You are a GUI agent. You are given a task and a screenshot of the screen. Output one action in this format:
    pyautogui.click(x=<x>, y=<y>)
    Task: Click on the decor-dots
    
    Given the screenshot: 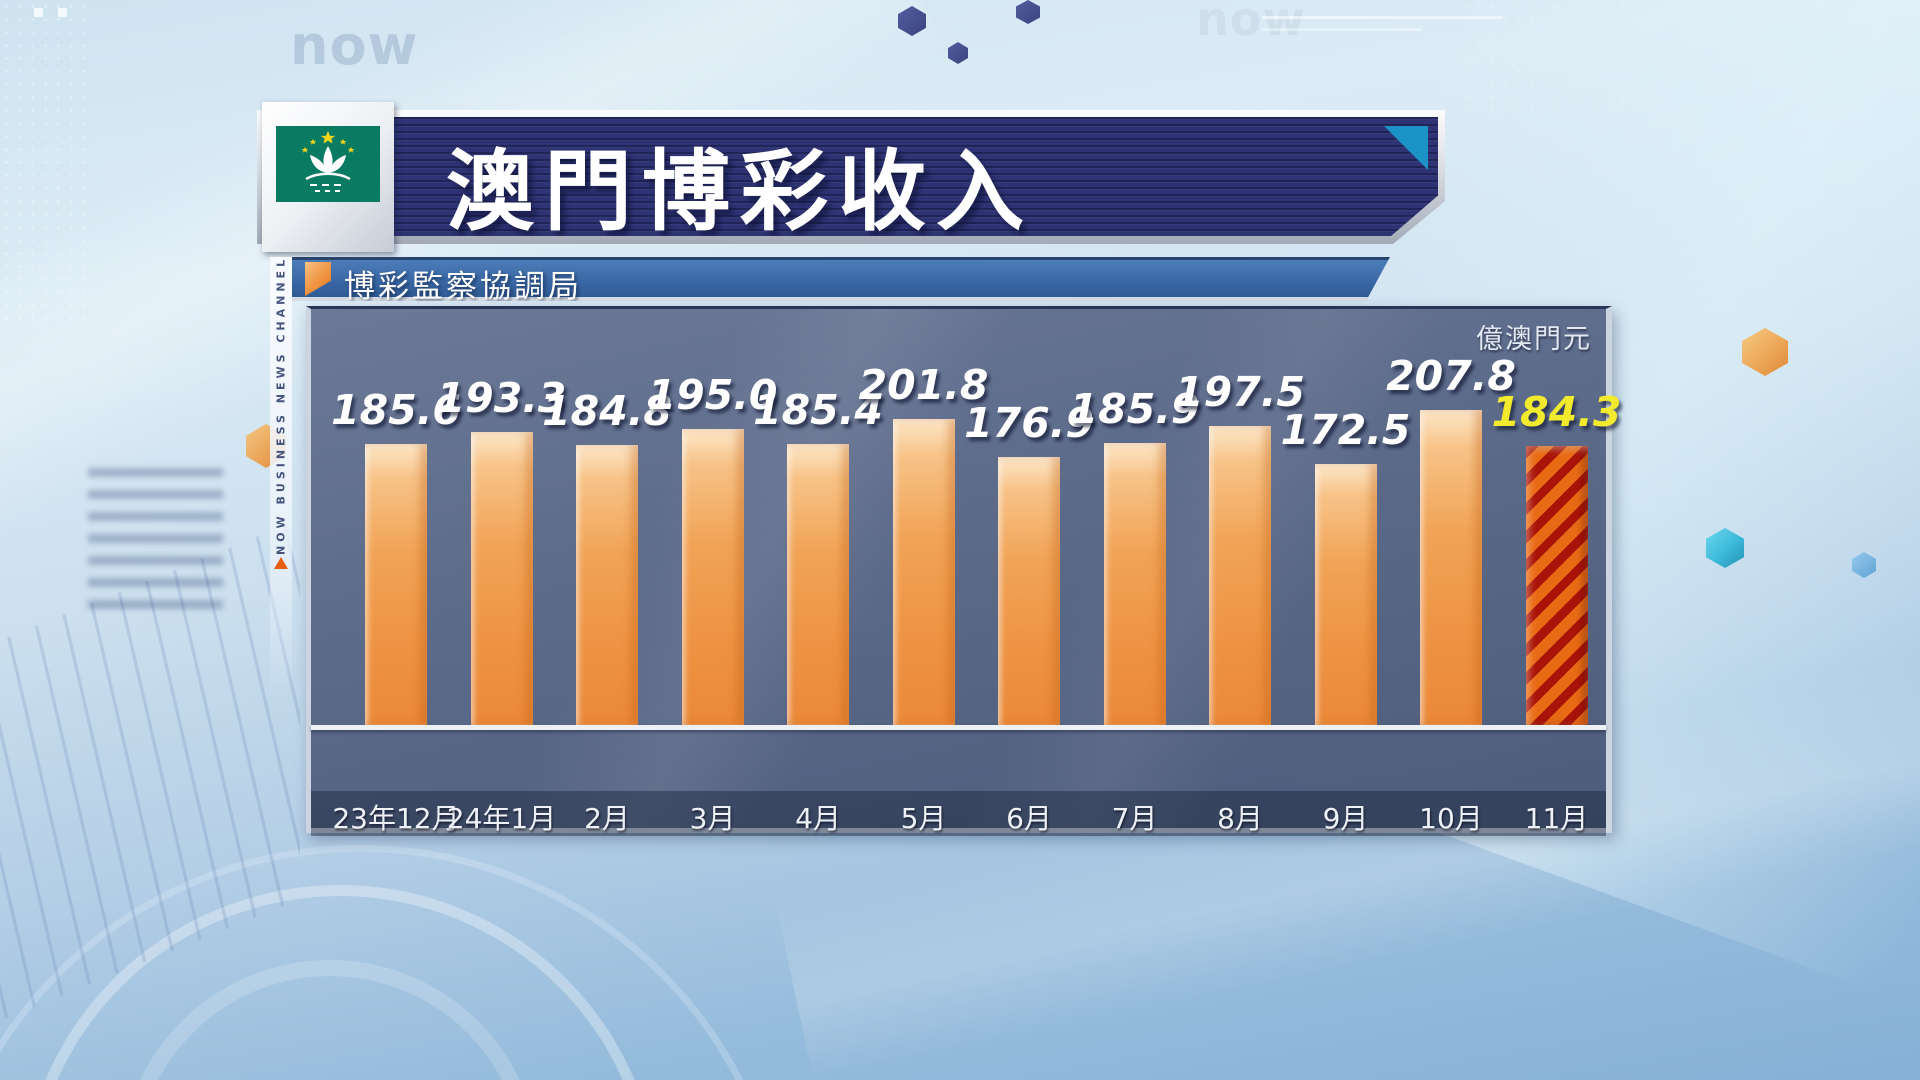 What is the action you would take?
    pyautogui.click(x=47, y=165)
    